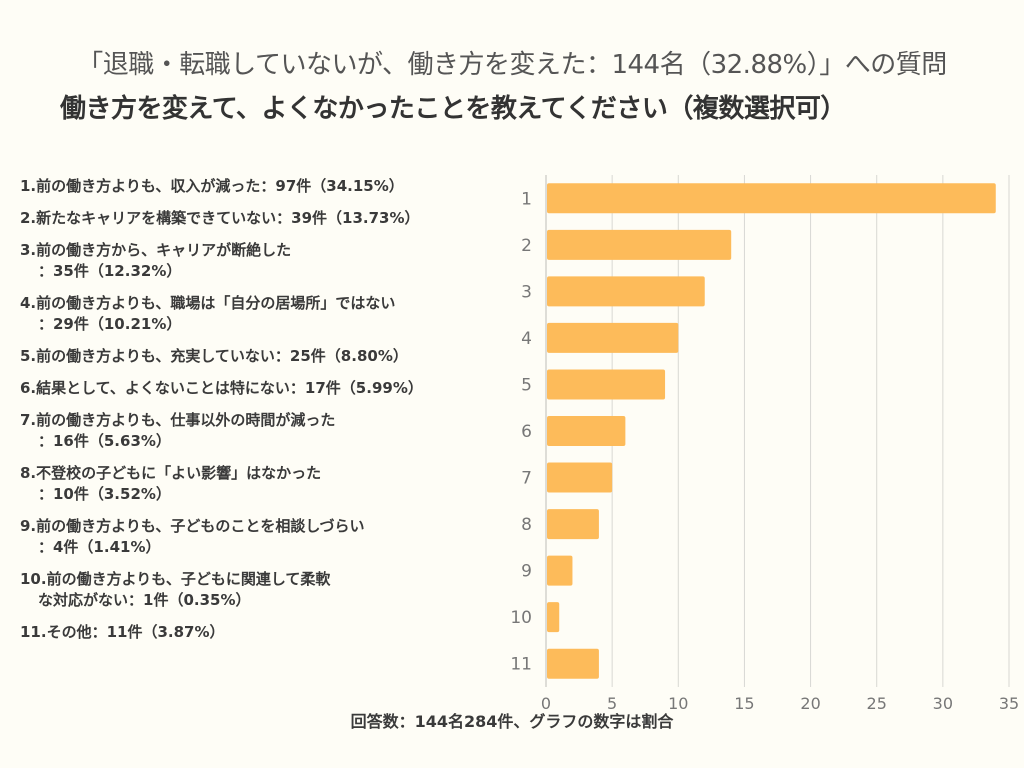  What do you see at coordinates (526, 246) in the screenshot?
I see `y-tick-label: 2` at bounding box center [526, 246].